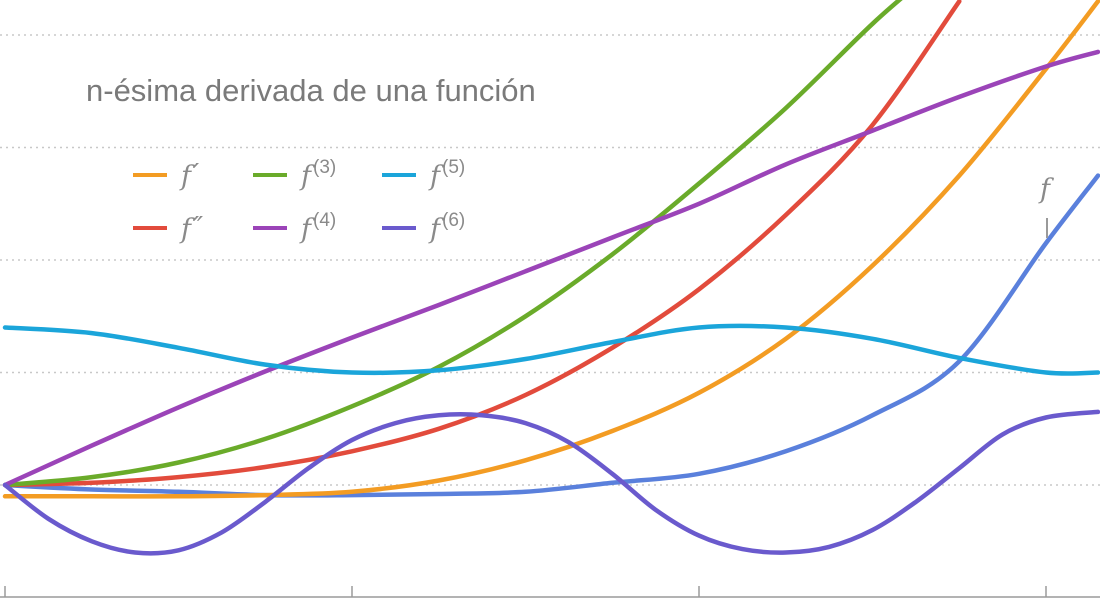 This screenshot has width=1100, height=600. Describe the element at coordinates (446, 174) in the screenshot. I see `legend-label-4: f (5)` at that location.